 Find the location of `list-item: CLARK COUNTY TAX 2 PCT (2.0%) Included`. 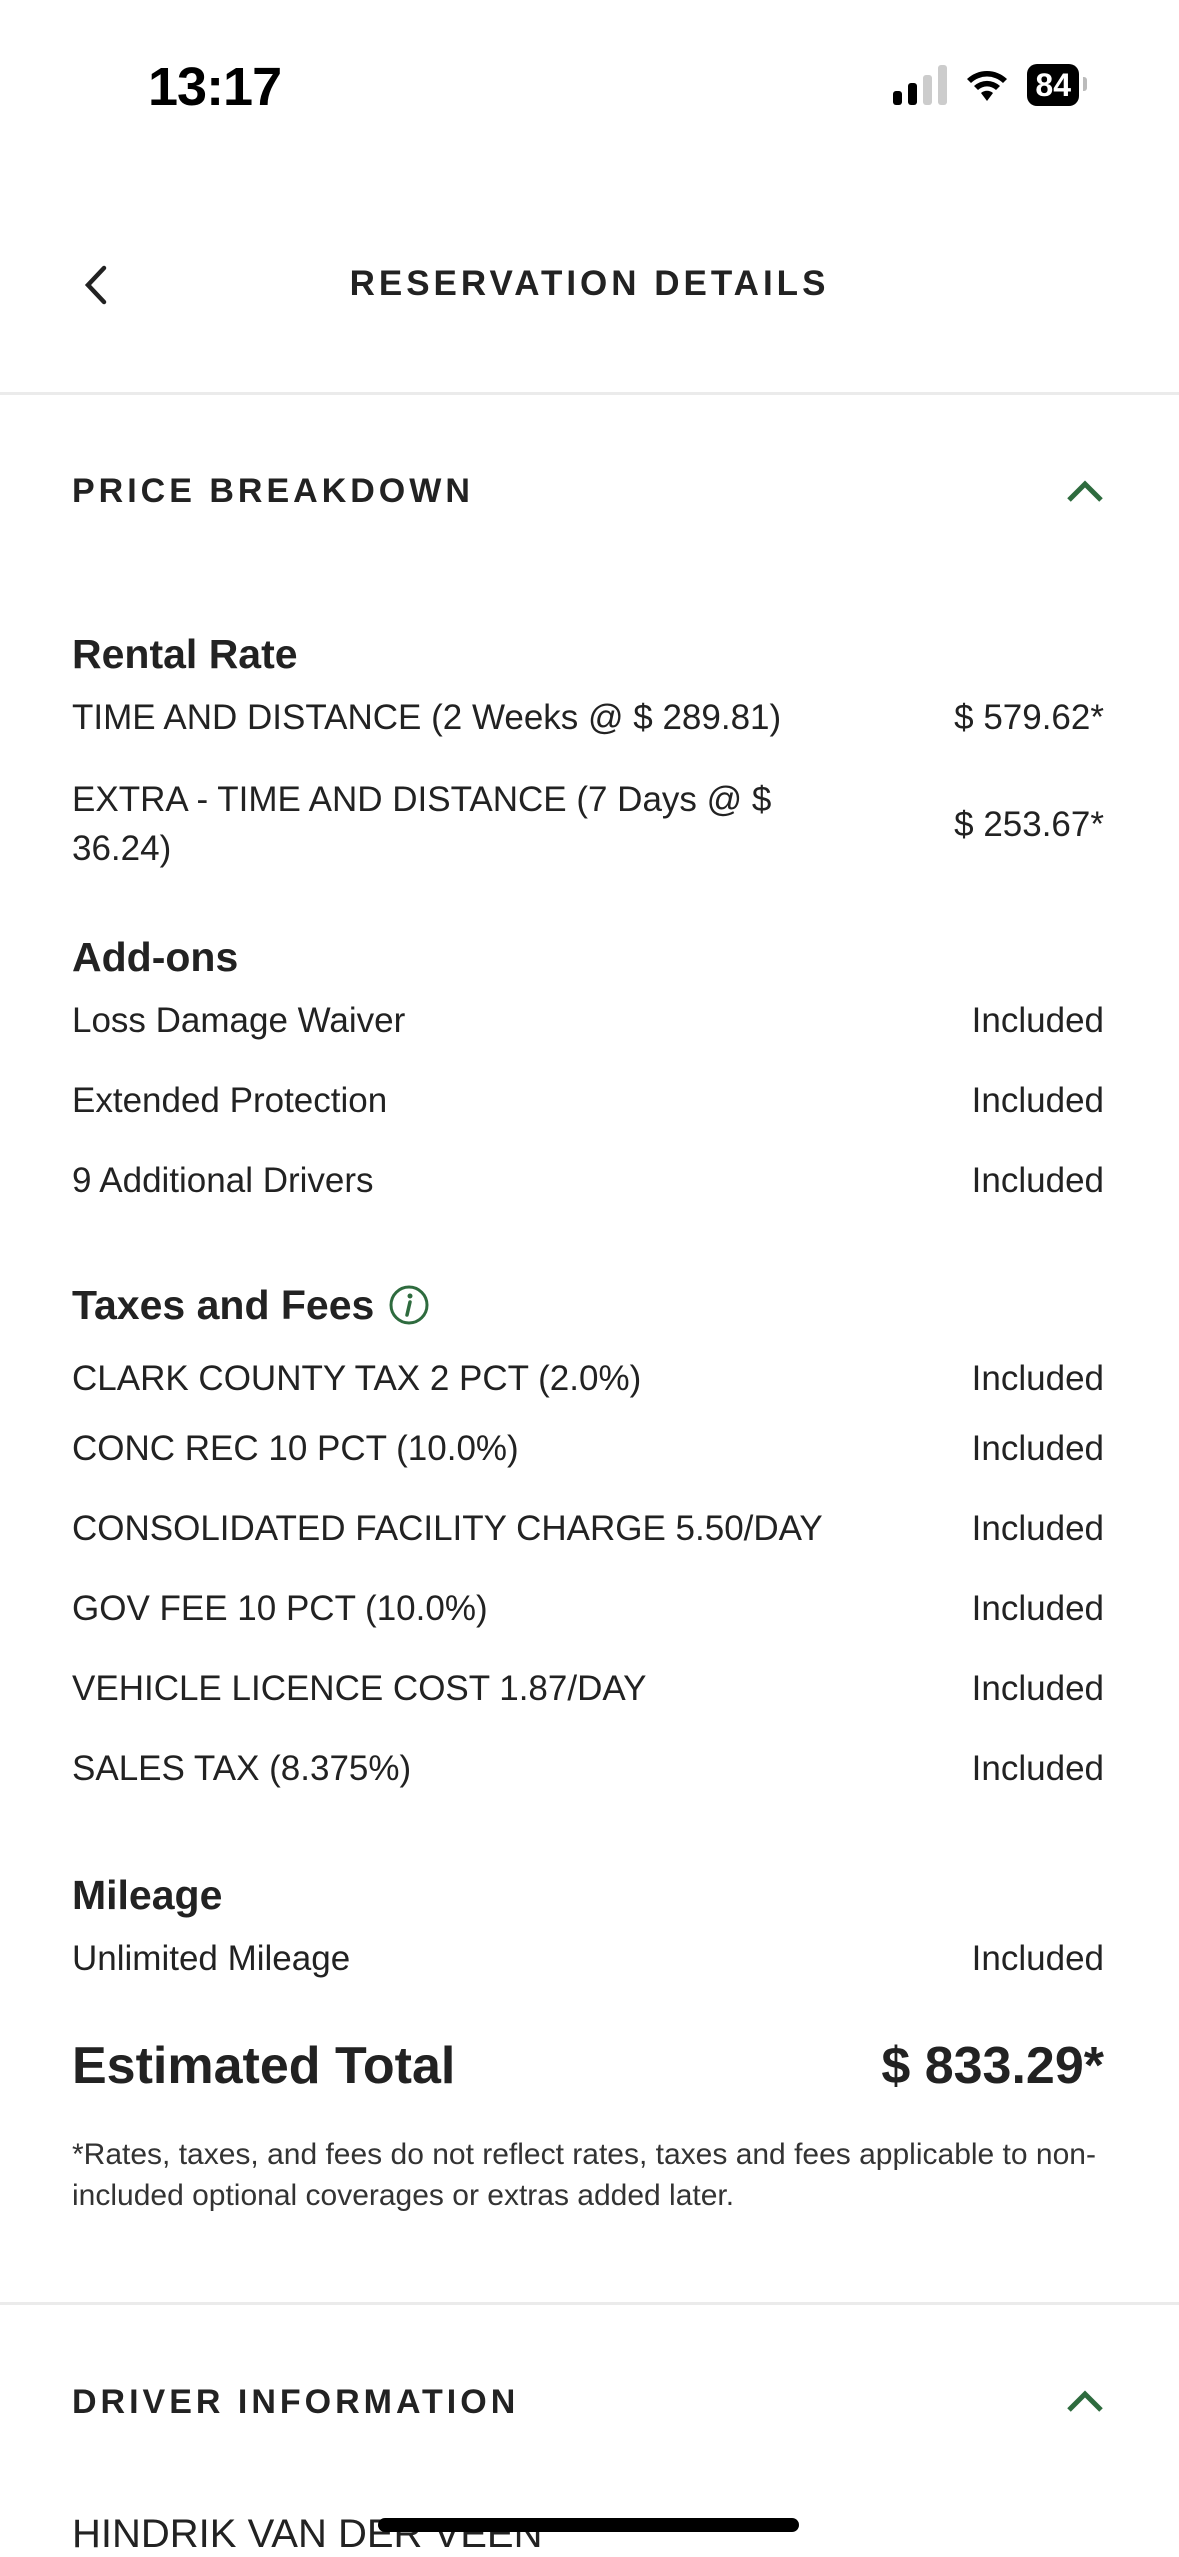

list-item: CLARK COUNTY TAX 2 PCT (2.0%) Included is located at coordinates (588, 1380).